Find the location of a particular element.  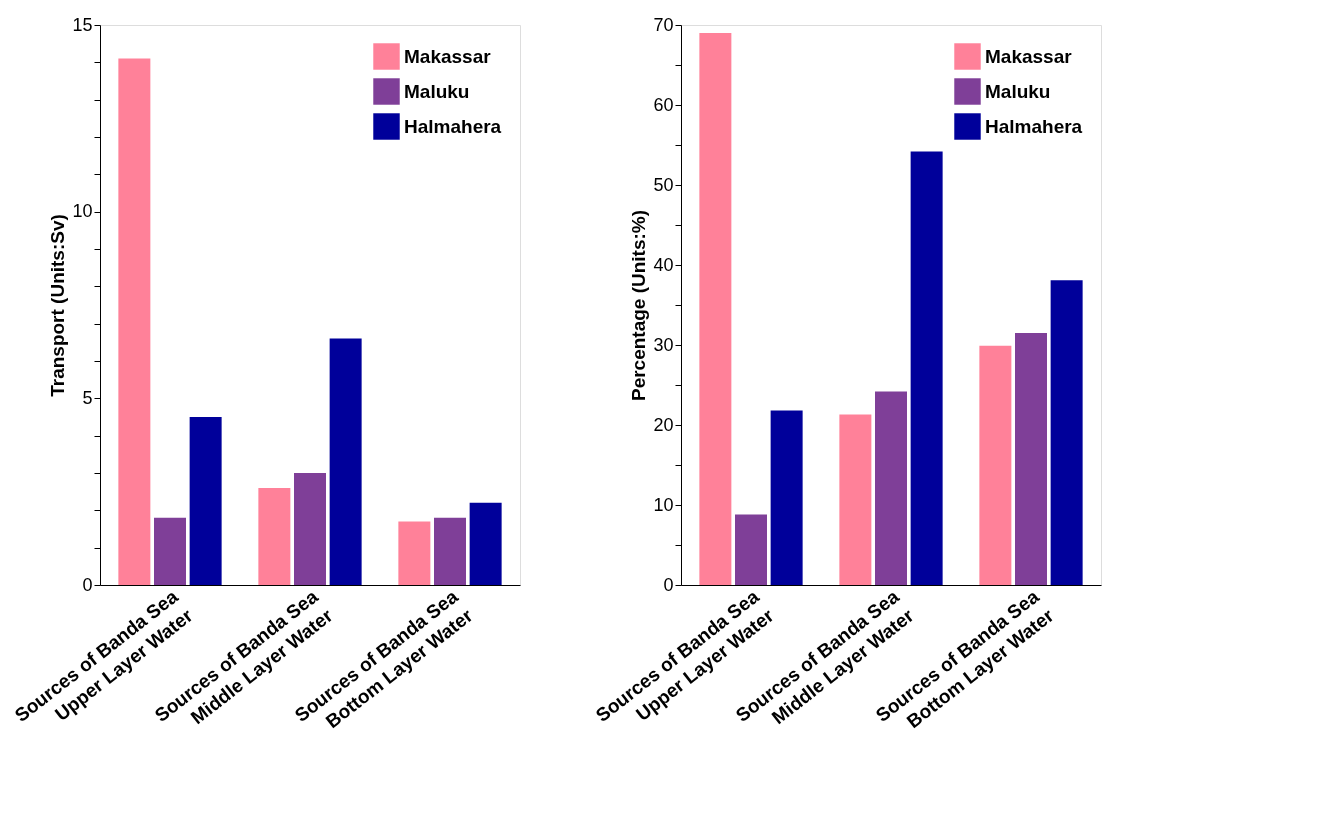

y-axis-title: Percentage (Units:%) is located at coordinates (639, 305).